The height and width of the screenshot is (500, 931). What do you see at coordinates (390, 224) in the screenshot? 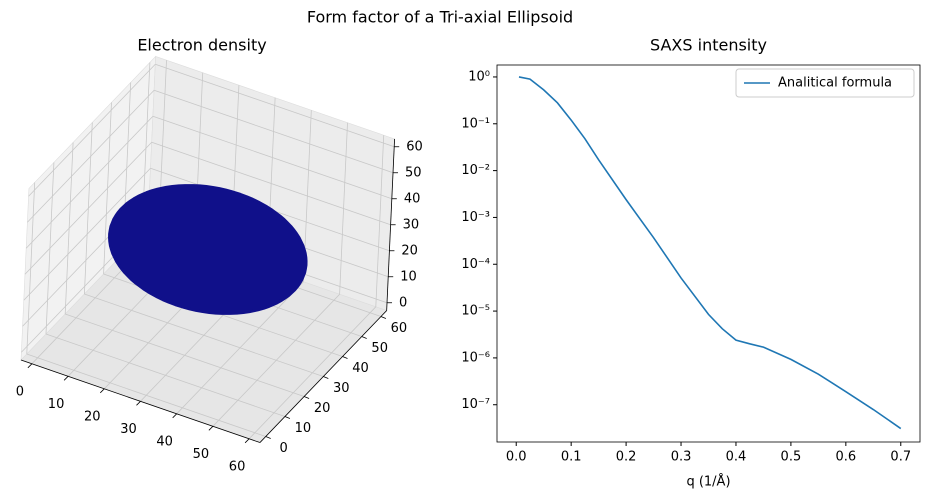
I see `z-axis-line` at bounding box center [390, 224].